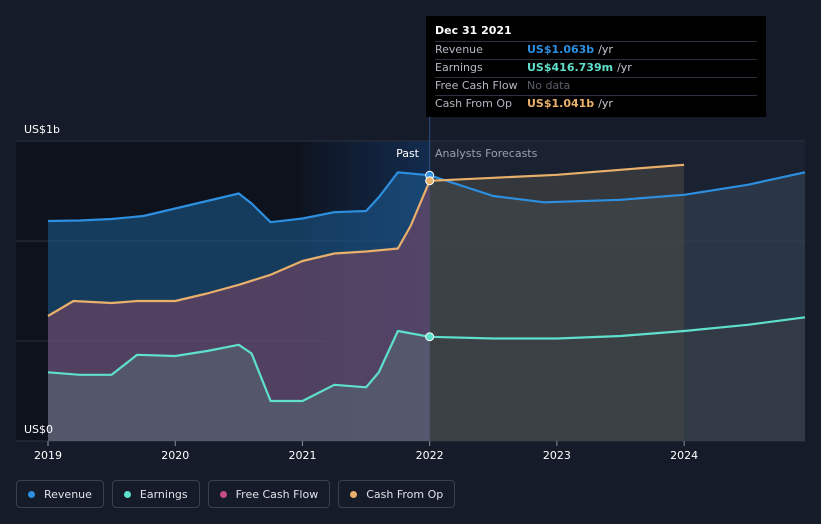  What do you see at coordinates (596, 50) in the screenshot?
I see `tooltip-row-revenue: Revenue US$1.063b /yr` at bounding box center [596, 50].